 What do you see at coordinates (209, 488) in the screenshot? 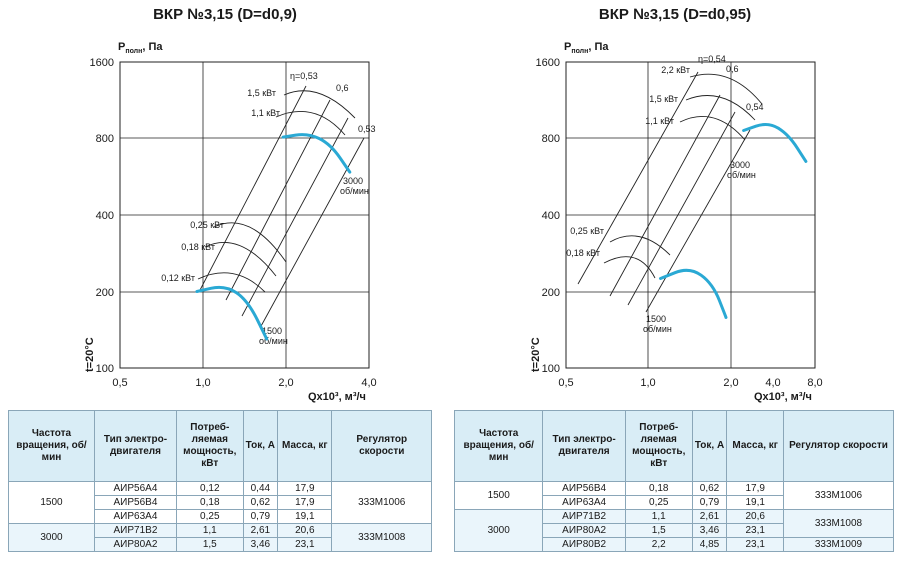
I see `cell: 0,12` at bounding box center [209, 488].